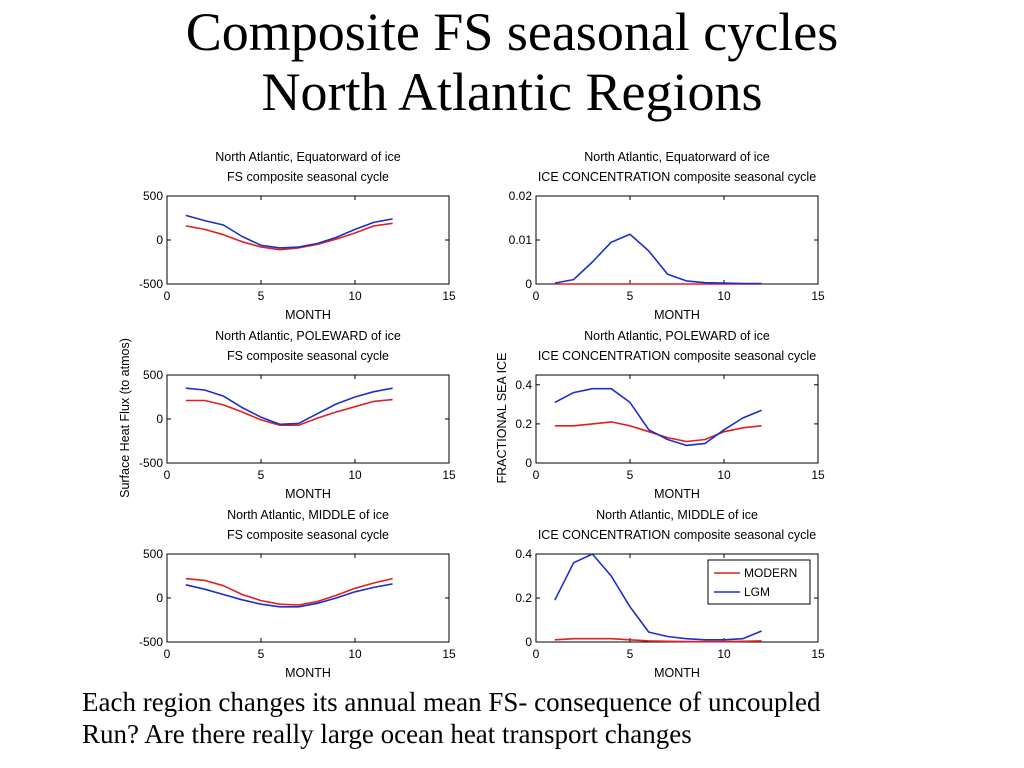 The height and width of the screenshot is (768, 1024). I want to click on chart-6-xtick-label: 0, so click(536, 654).